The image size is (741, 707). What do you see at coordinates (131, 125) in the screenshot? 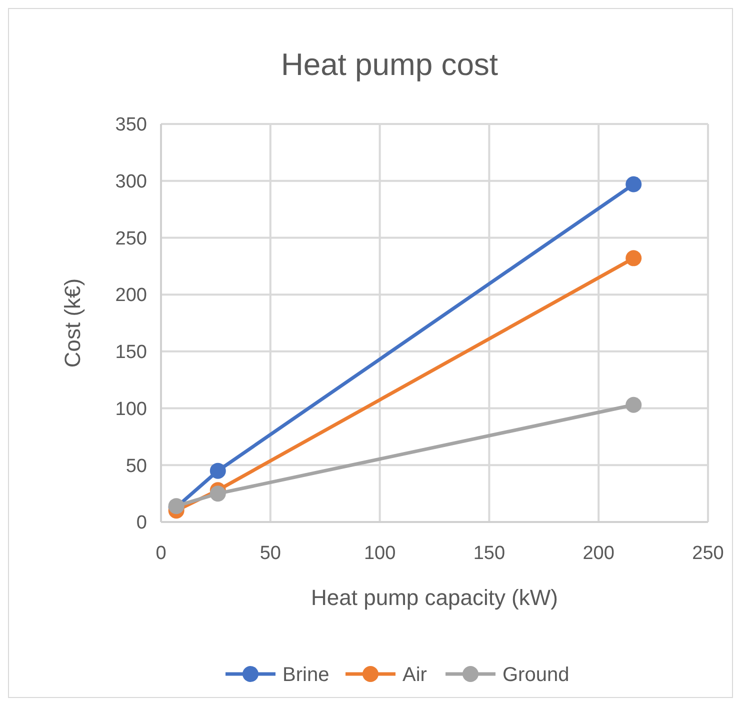
I see `y-tick-label: 350` at bounding box center [131, 125].